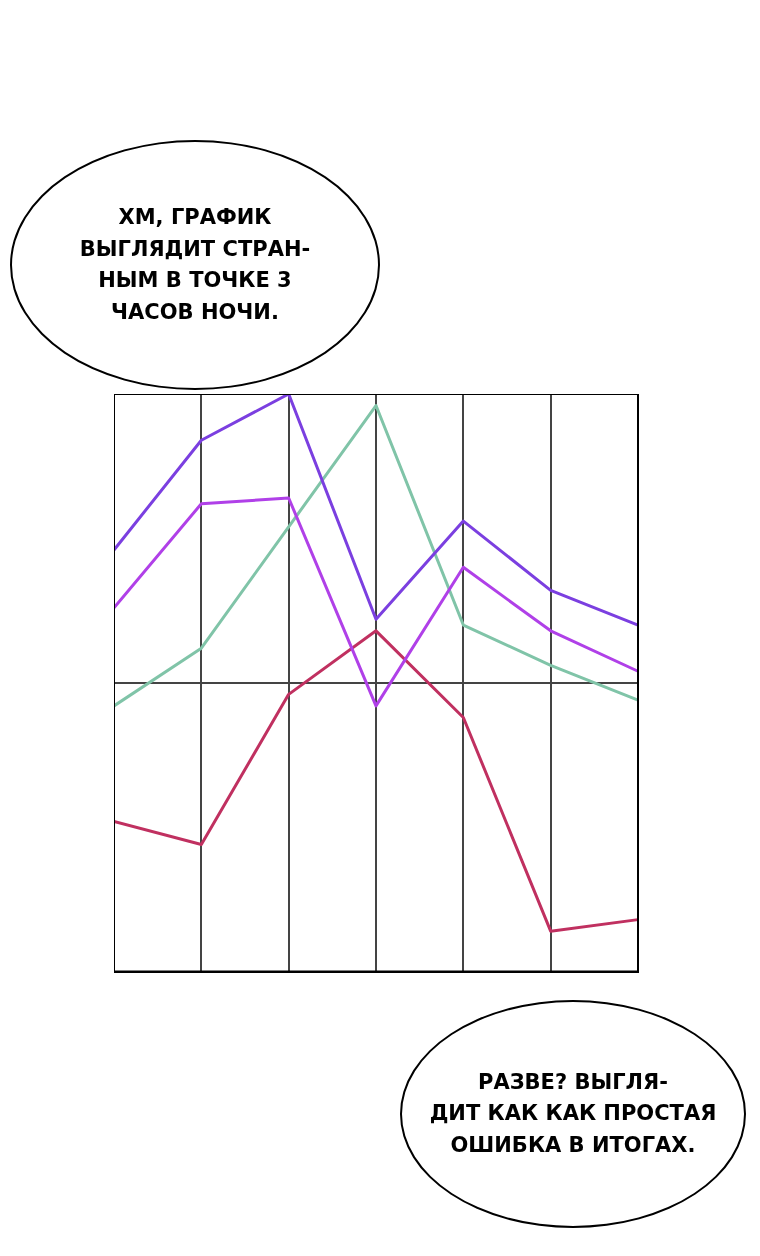 This screenshot has width=760, height=1256. What do you see at coordinates (573, 1114) in the screenshot?
I see `speech-bubble: РАЗВЕ? ВЫГЛЯ- ДИТ КАК КАК ПРОСТАЯ ОШИБКА В ИТОГАХ.` at bounding box center [573, 1114].